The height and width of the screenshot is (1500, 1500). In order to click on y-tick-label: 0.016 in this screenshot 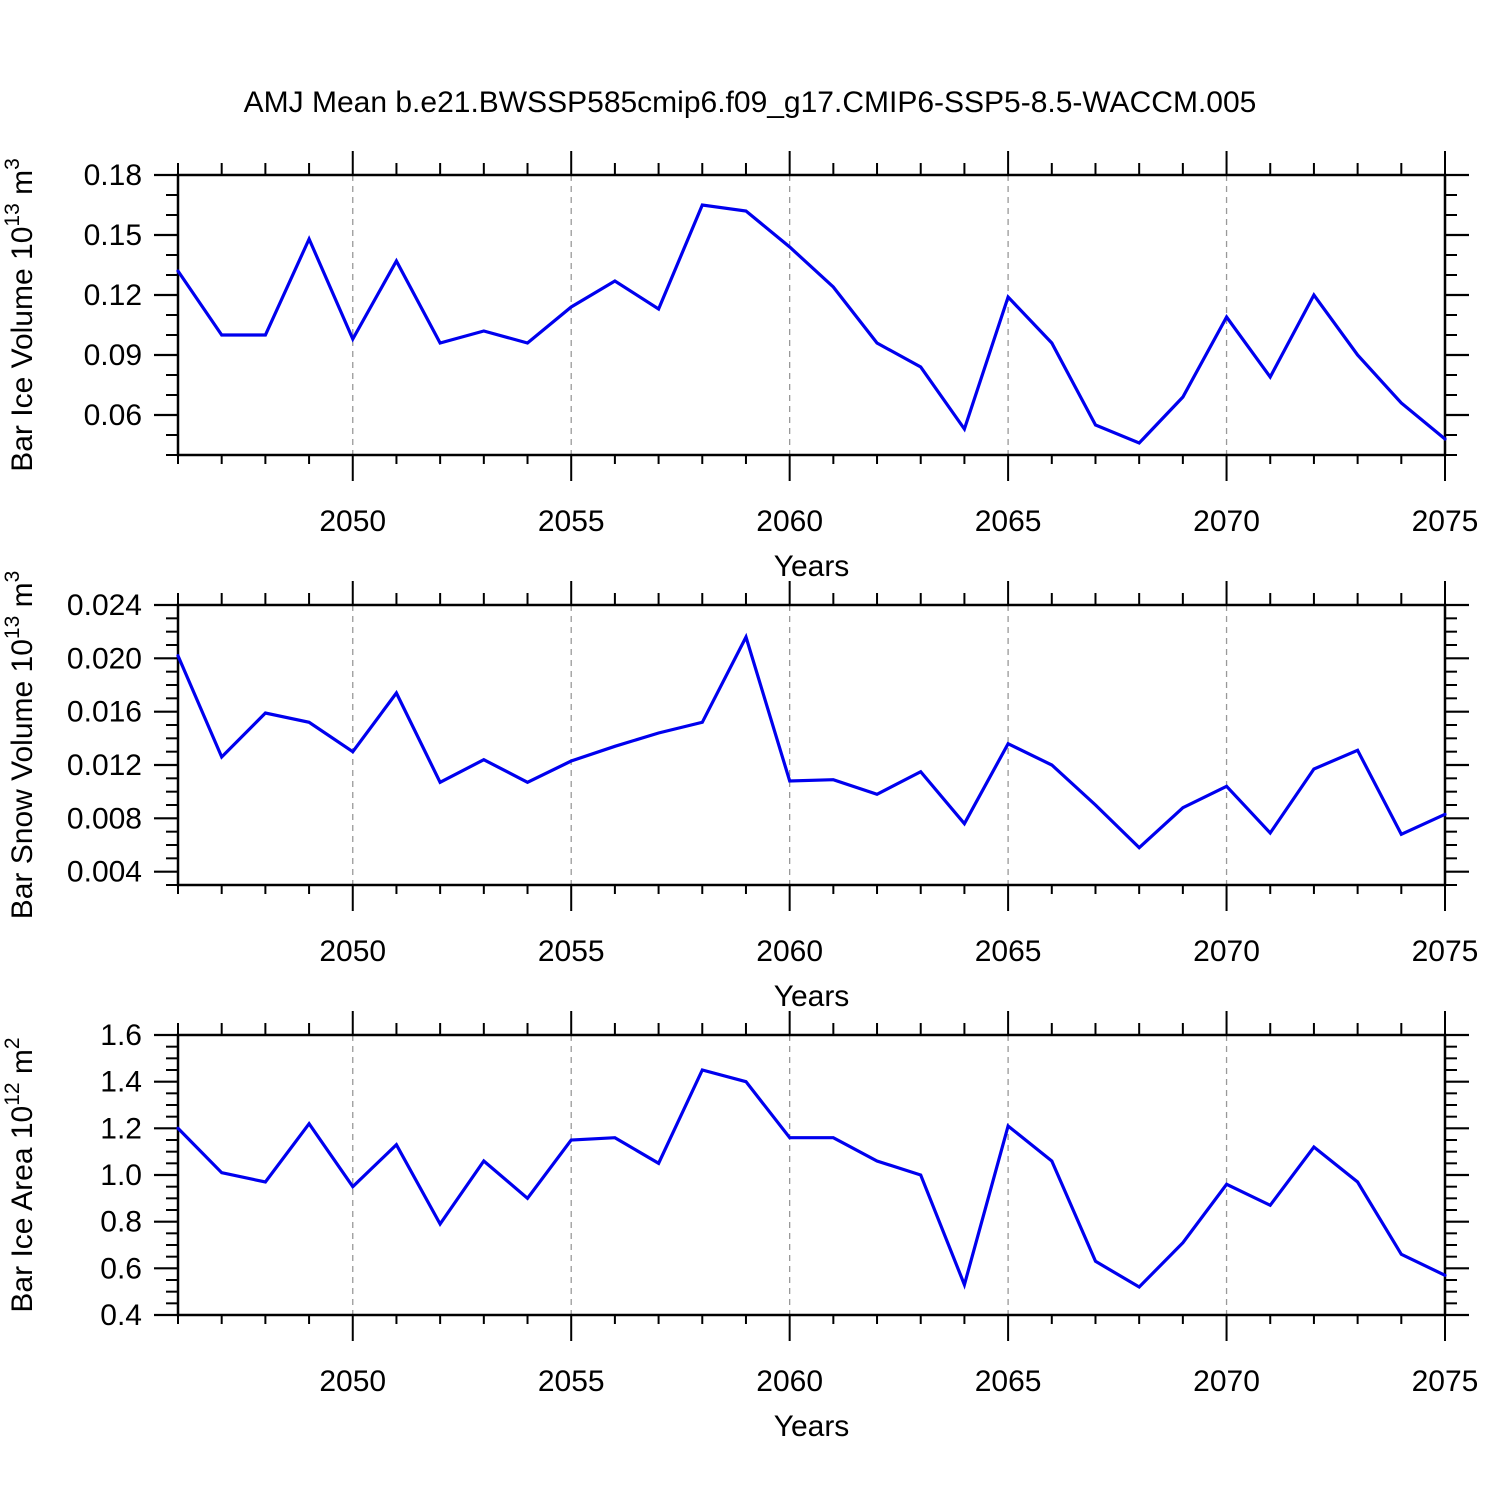, I will do `click(104, 712)`.